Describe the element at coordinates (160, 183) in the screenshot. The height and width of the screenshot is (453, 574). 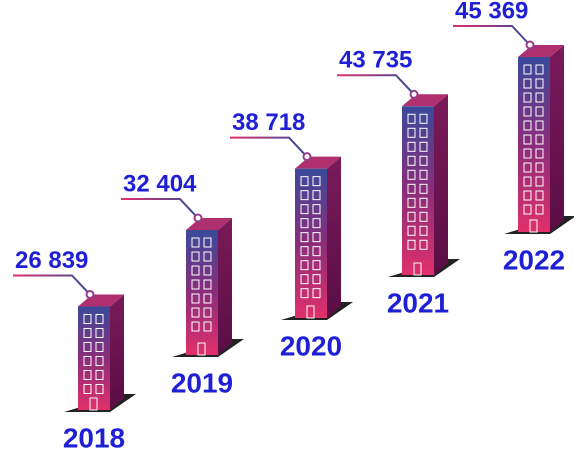
I see `value-label: 32 404` at that location.